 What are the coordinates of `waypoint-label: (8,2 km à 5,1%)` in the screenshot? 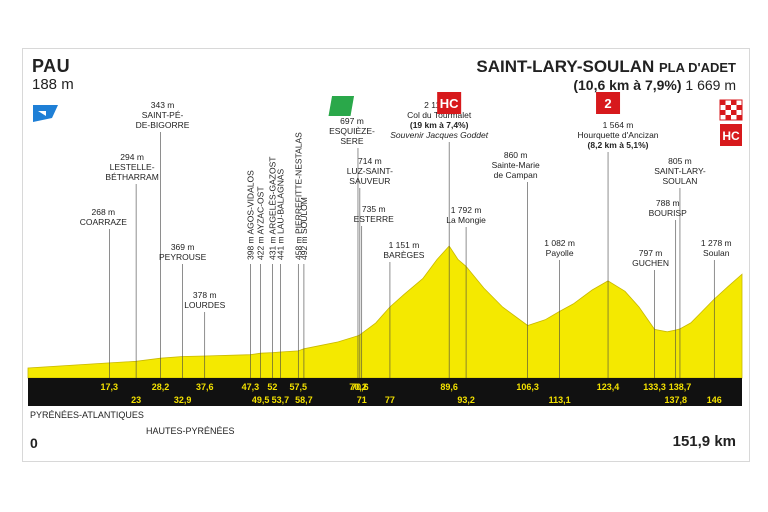 It's located at (618, 145).